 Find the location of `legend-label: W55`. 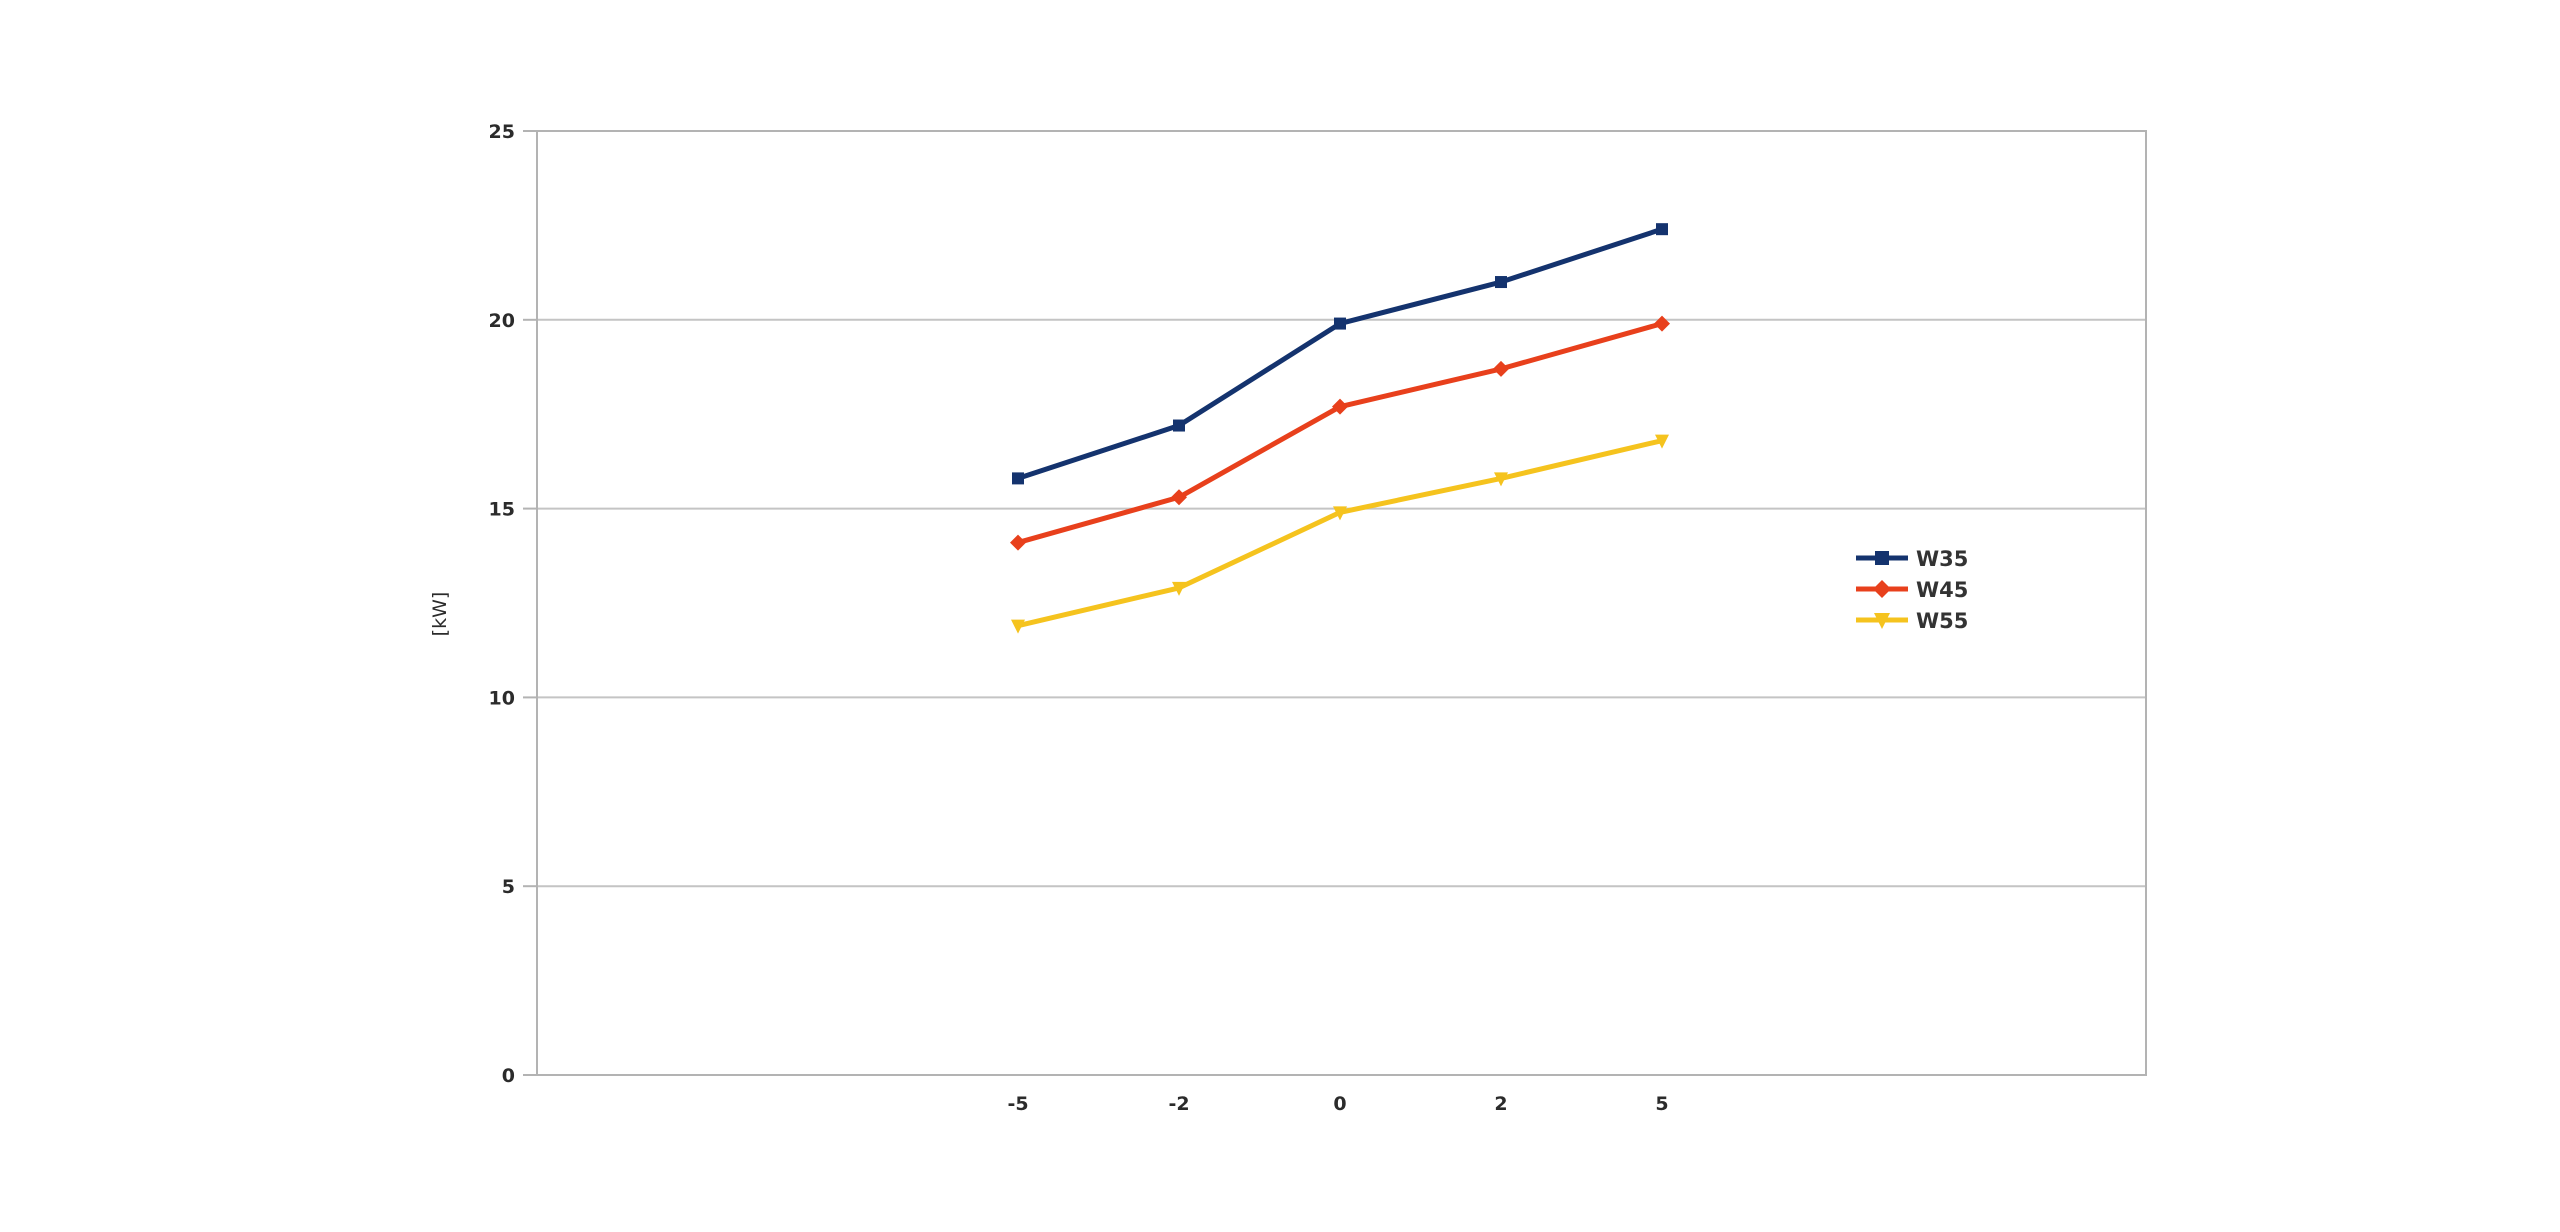

legend-label: W55 is located at coordinates (1942, 621).